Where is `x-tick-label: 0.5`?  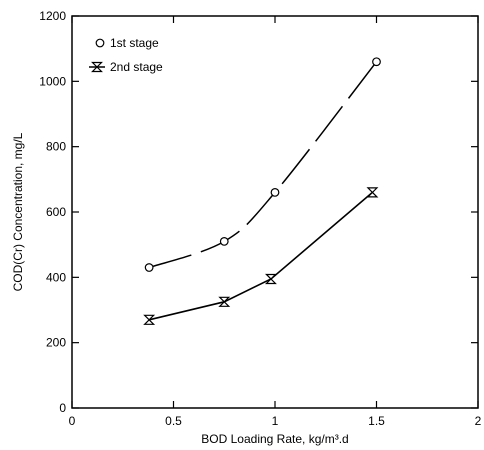
x-tick-label: 0.5 is located at coordinates (173, 421).